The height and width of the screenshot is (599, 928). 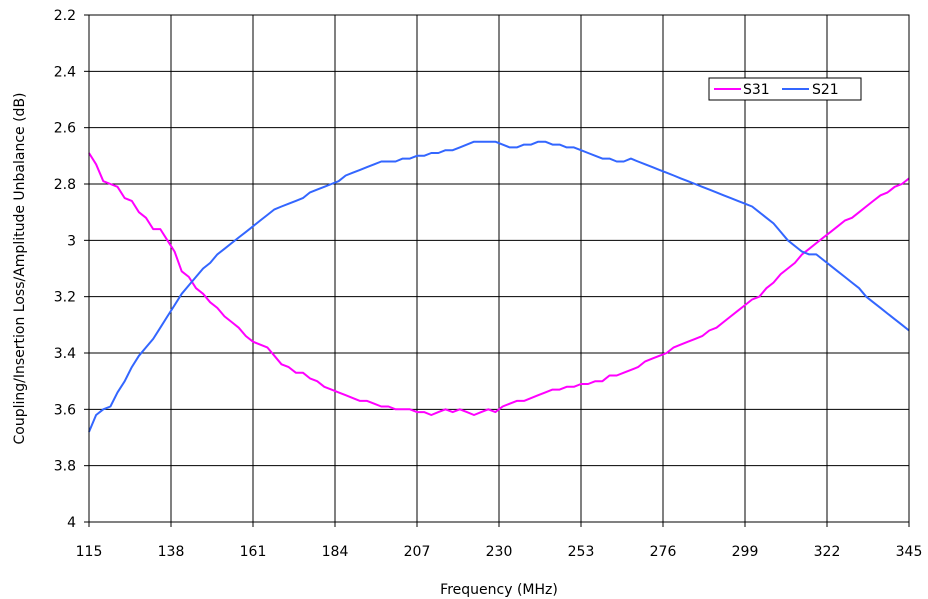 I want to click on x-tick-label: 161, so click(x=253, y=552).